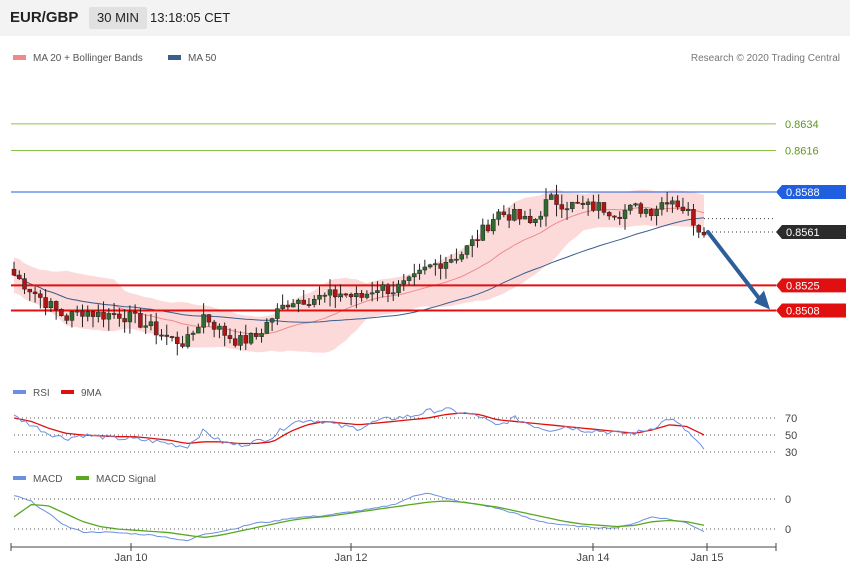  What do you see at coordinates (762, 300) in the screenshot?
I see `projection-arrowhead` at bounding box center [762, 300].